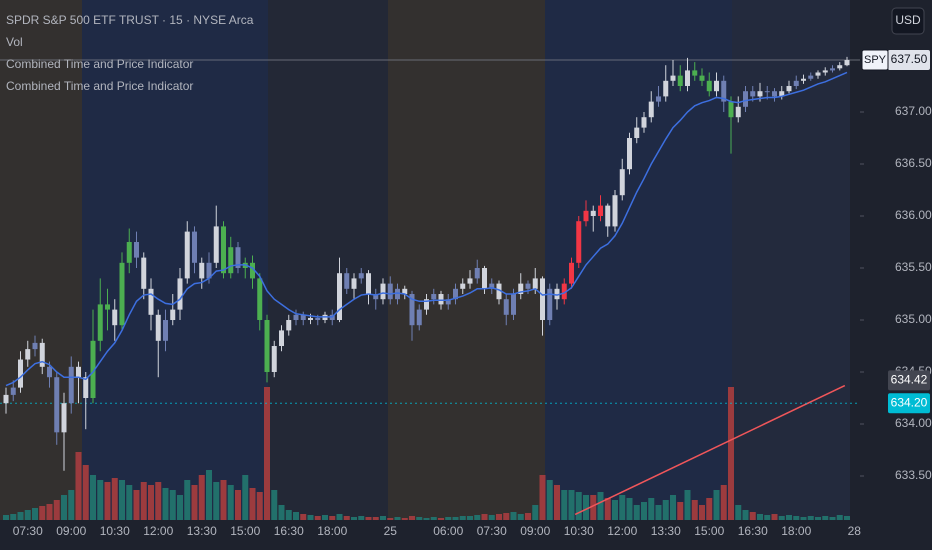 The width and height of the screenshot is (932, 550). I want to click on price-tag, so click(909, 380).